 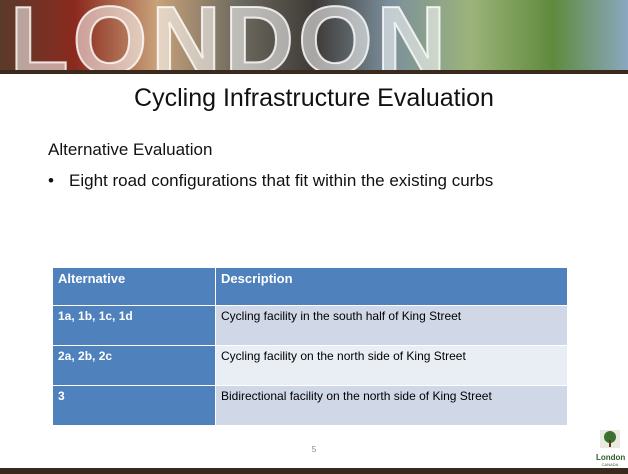 What do you see at coordinates (610, 464) in the screenshot?
I see `logo-subtext: CANADA` at bounding box center [610, 464].